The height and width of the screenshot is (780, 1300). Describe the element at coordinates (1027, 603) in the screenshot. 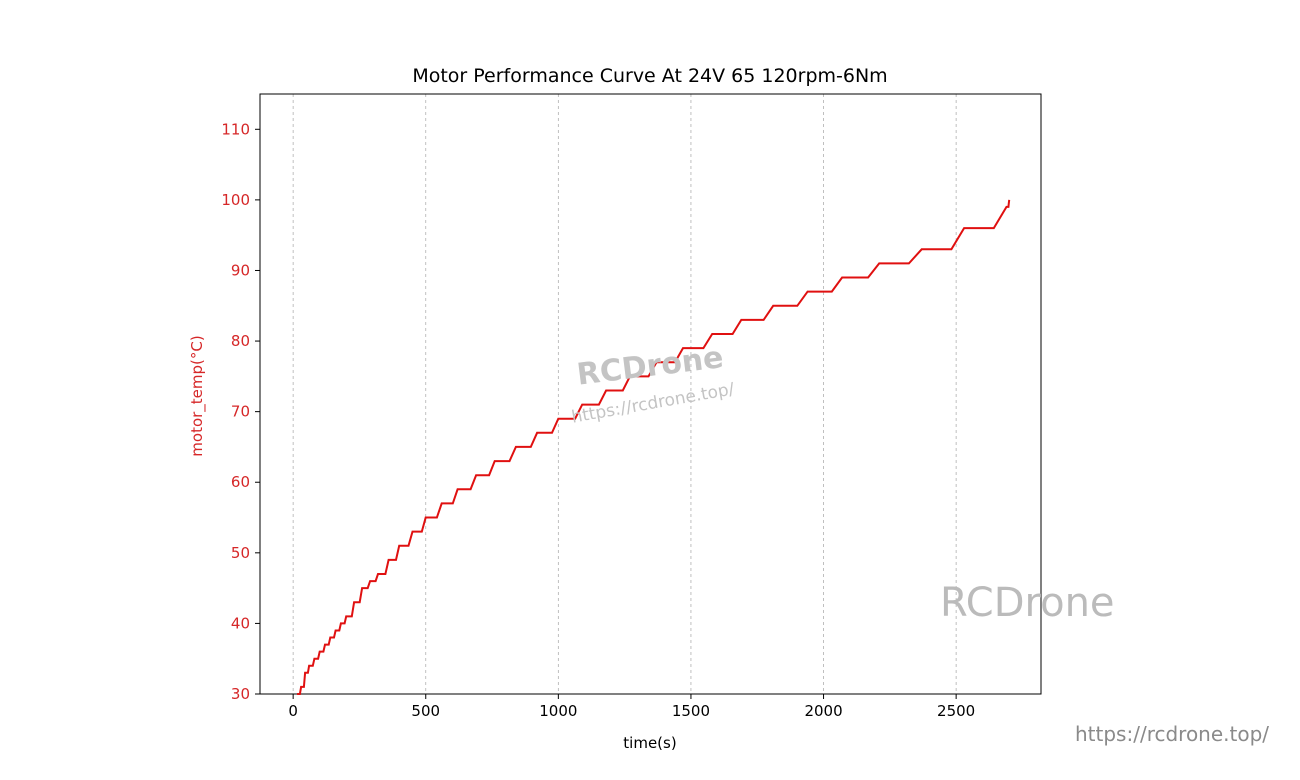

I see `watermark-brand-right: RCDrone` at that location.